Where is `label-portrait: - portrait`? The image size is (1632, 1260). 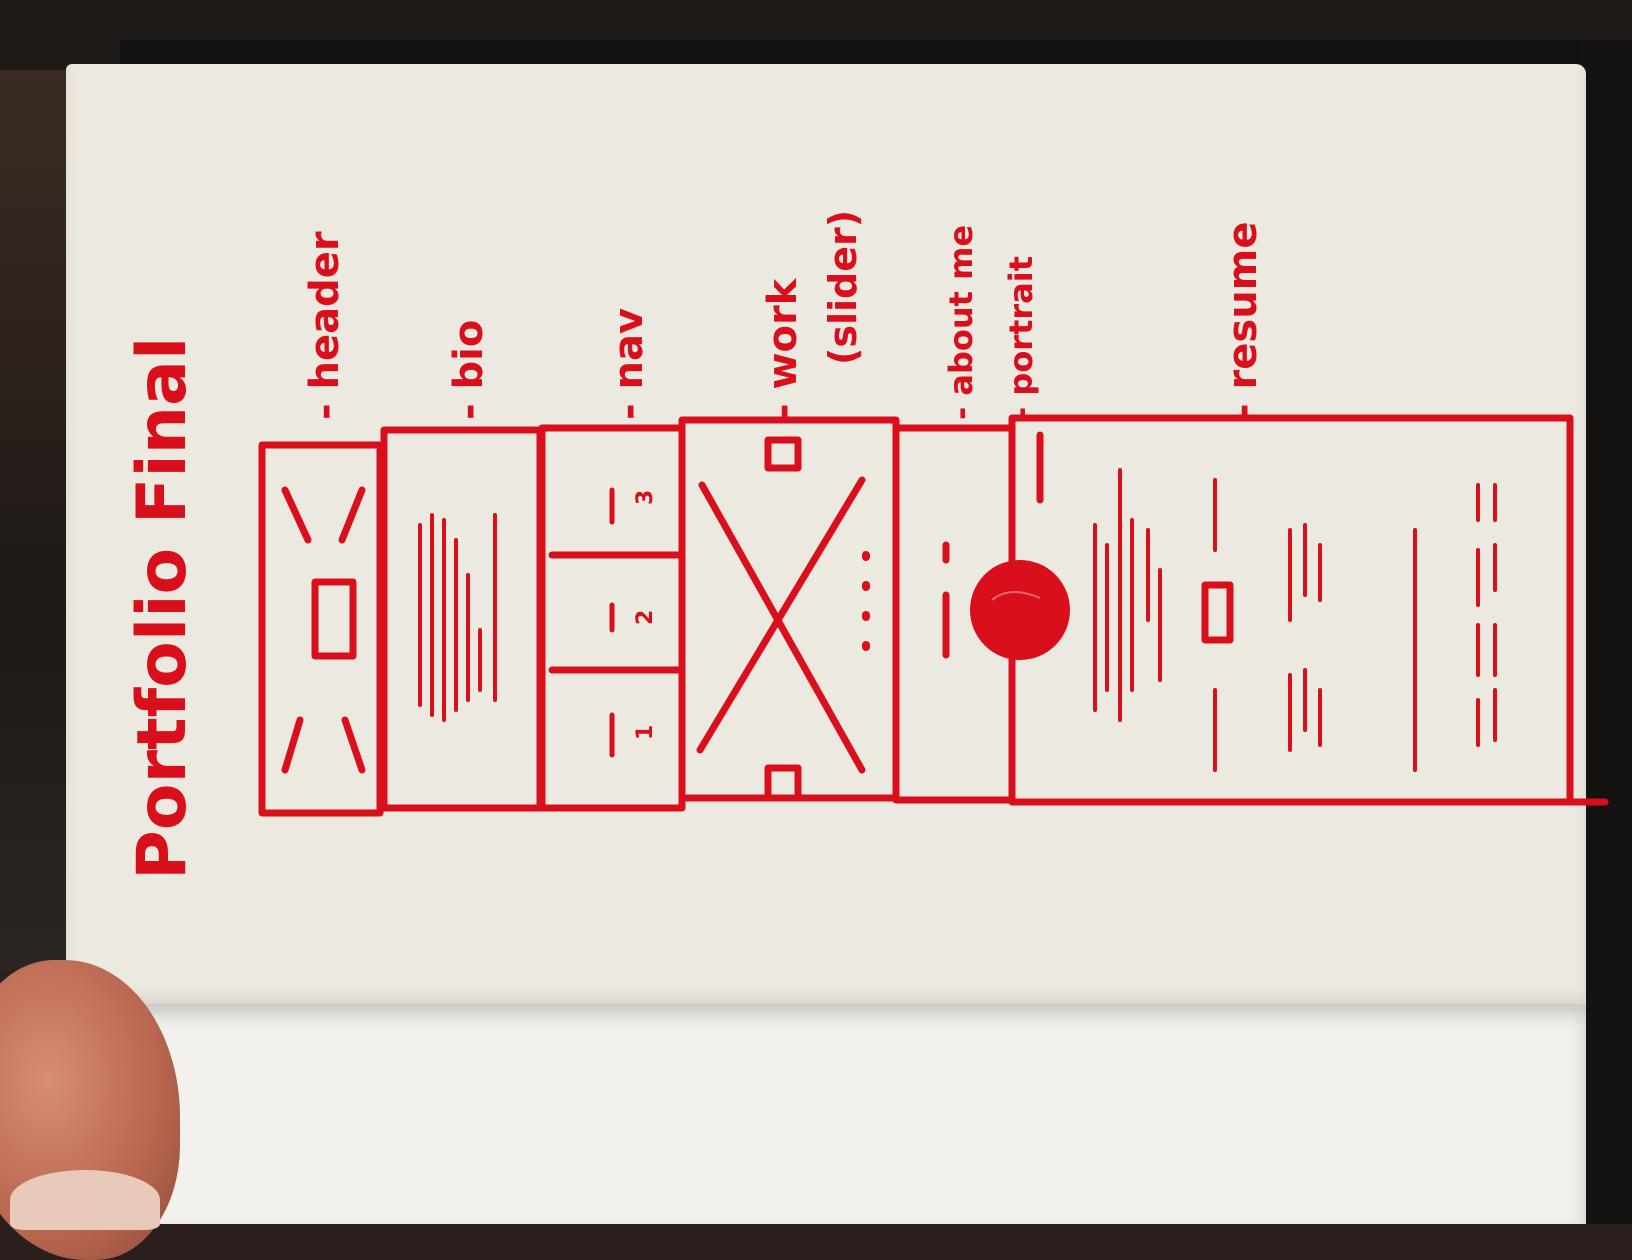 label-portrait: - portrait is located at coordinates (1021, 338).